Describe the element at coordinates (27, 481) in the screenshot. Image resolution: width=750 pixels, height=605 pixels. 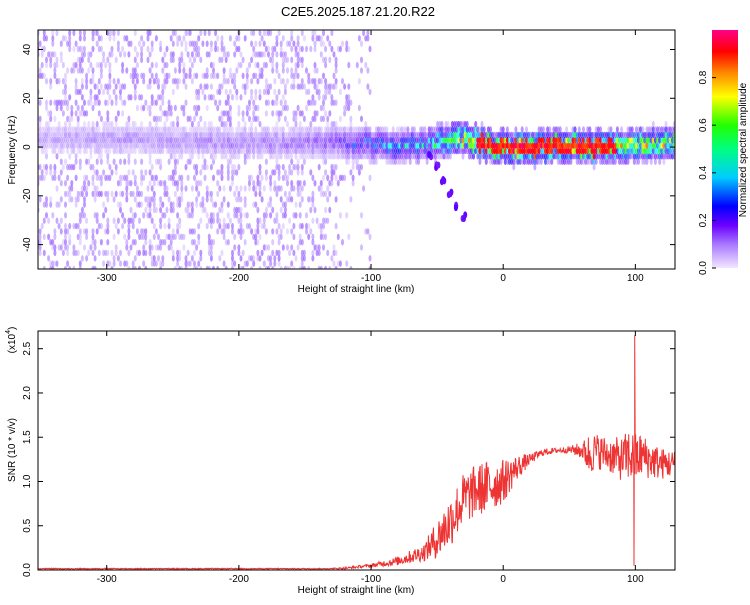
I see `y-tick-label: 1.0` at that location.